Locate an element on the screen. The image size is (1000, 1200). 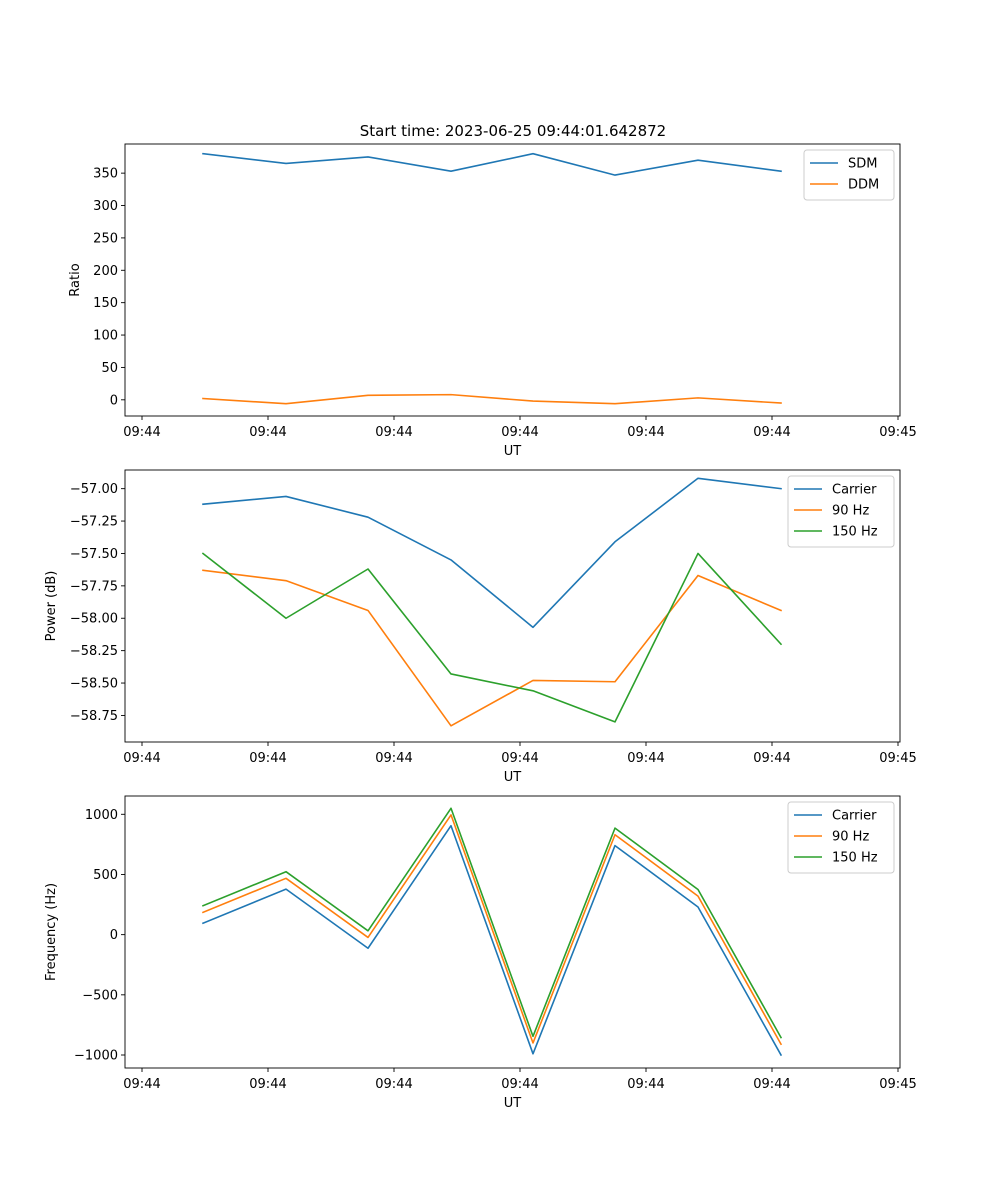
y-axis-label: Frequency (Hz) is located at coordinates (51, 932).